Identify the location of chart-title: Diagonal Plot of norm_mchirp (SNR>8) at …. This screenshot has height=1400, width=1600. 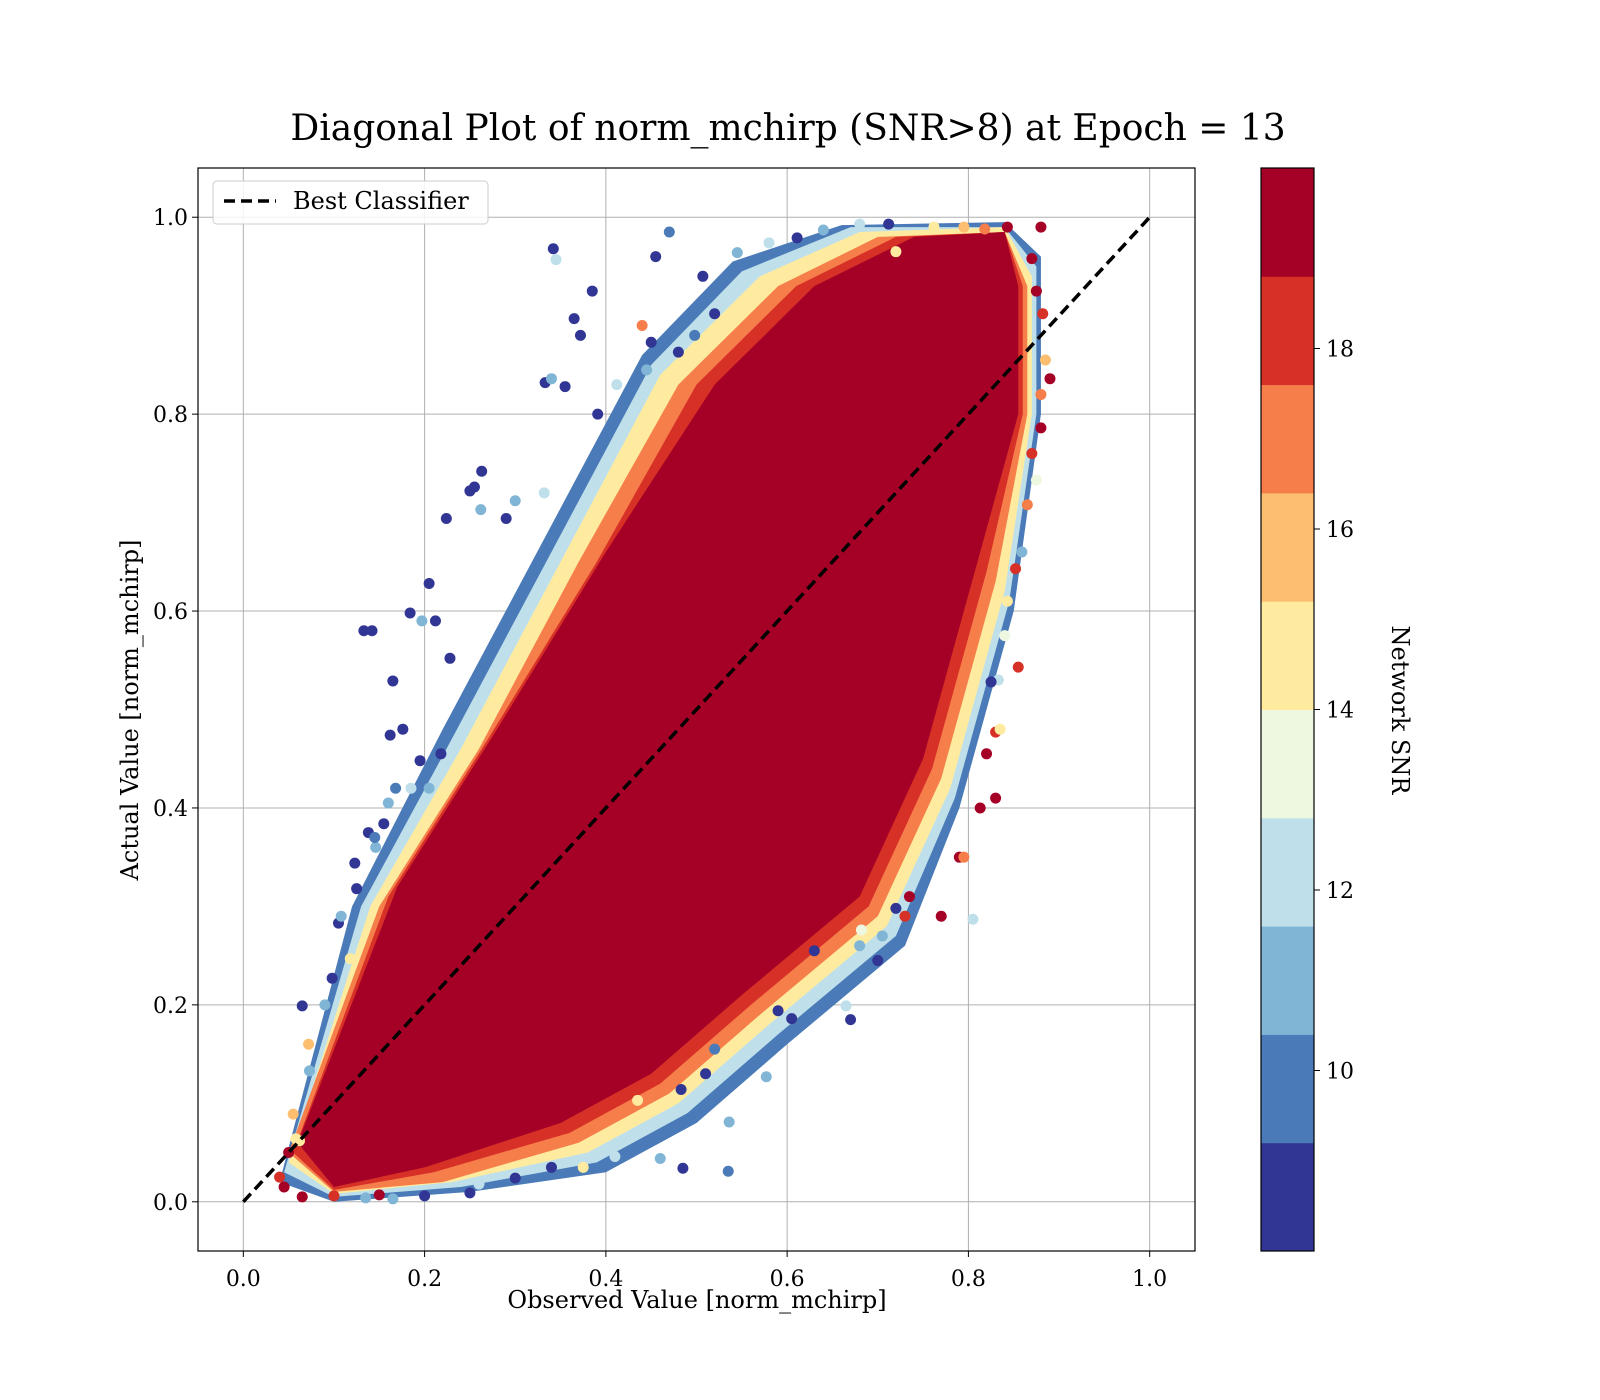
(787, 128).